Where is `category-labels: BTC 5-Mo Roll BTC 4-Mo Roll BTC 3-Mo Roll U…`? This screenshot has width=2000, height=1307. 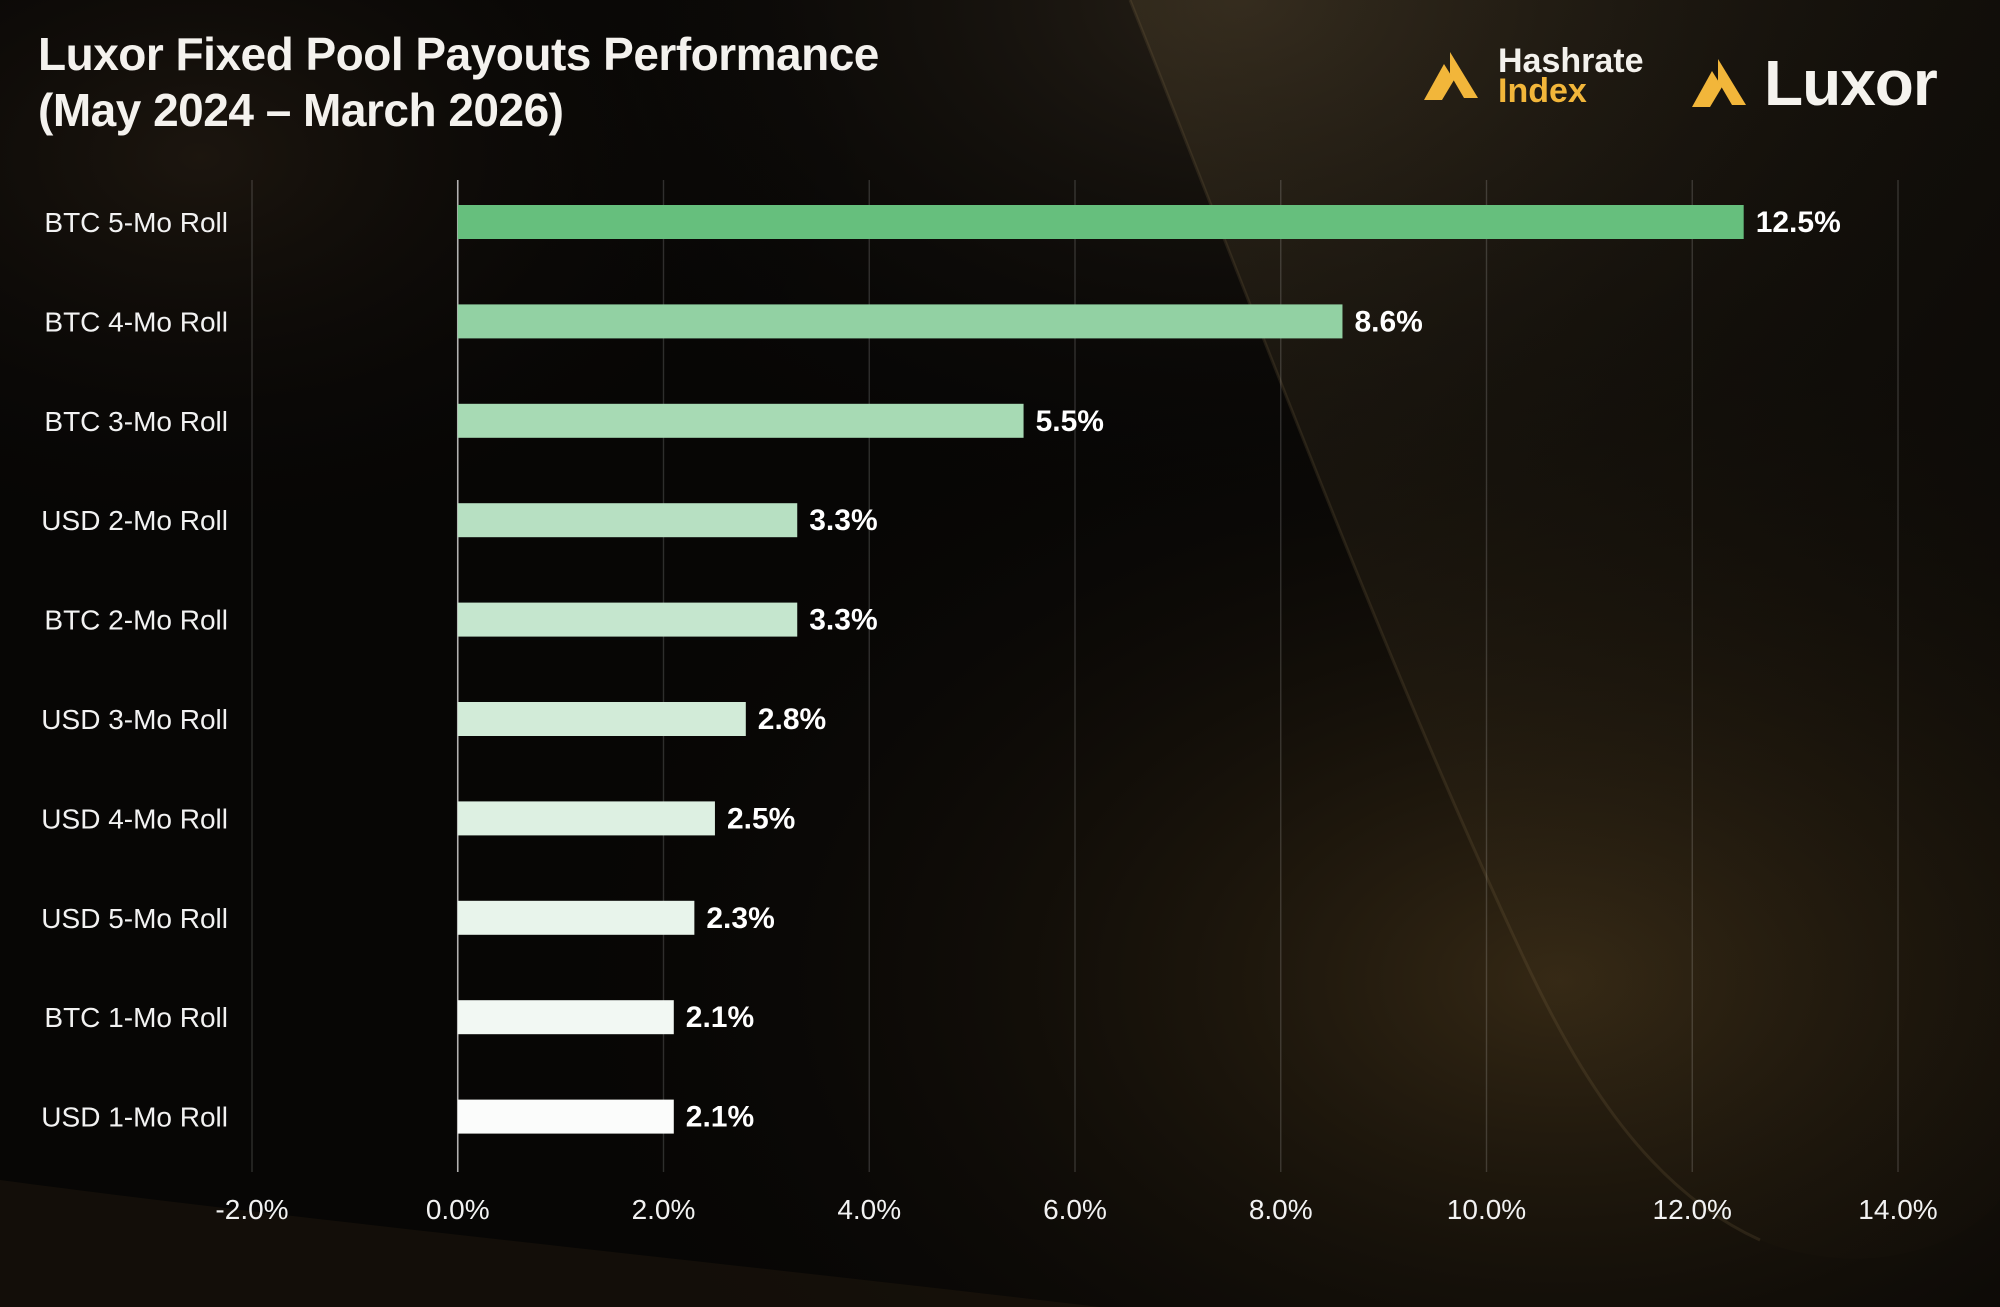 category-labels: BTC 5-Mo Roll BTC 4-Mo Roll BTC 3-Mo Roll U… is located at coordinates (134, 670).